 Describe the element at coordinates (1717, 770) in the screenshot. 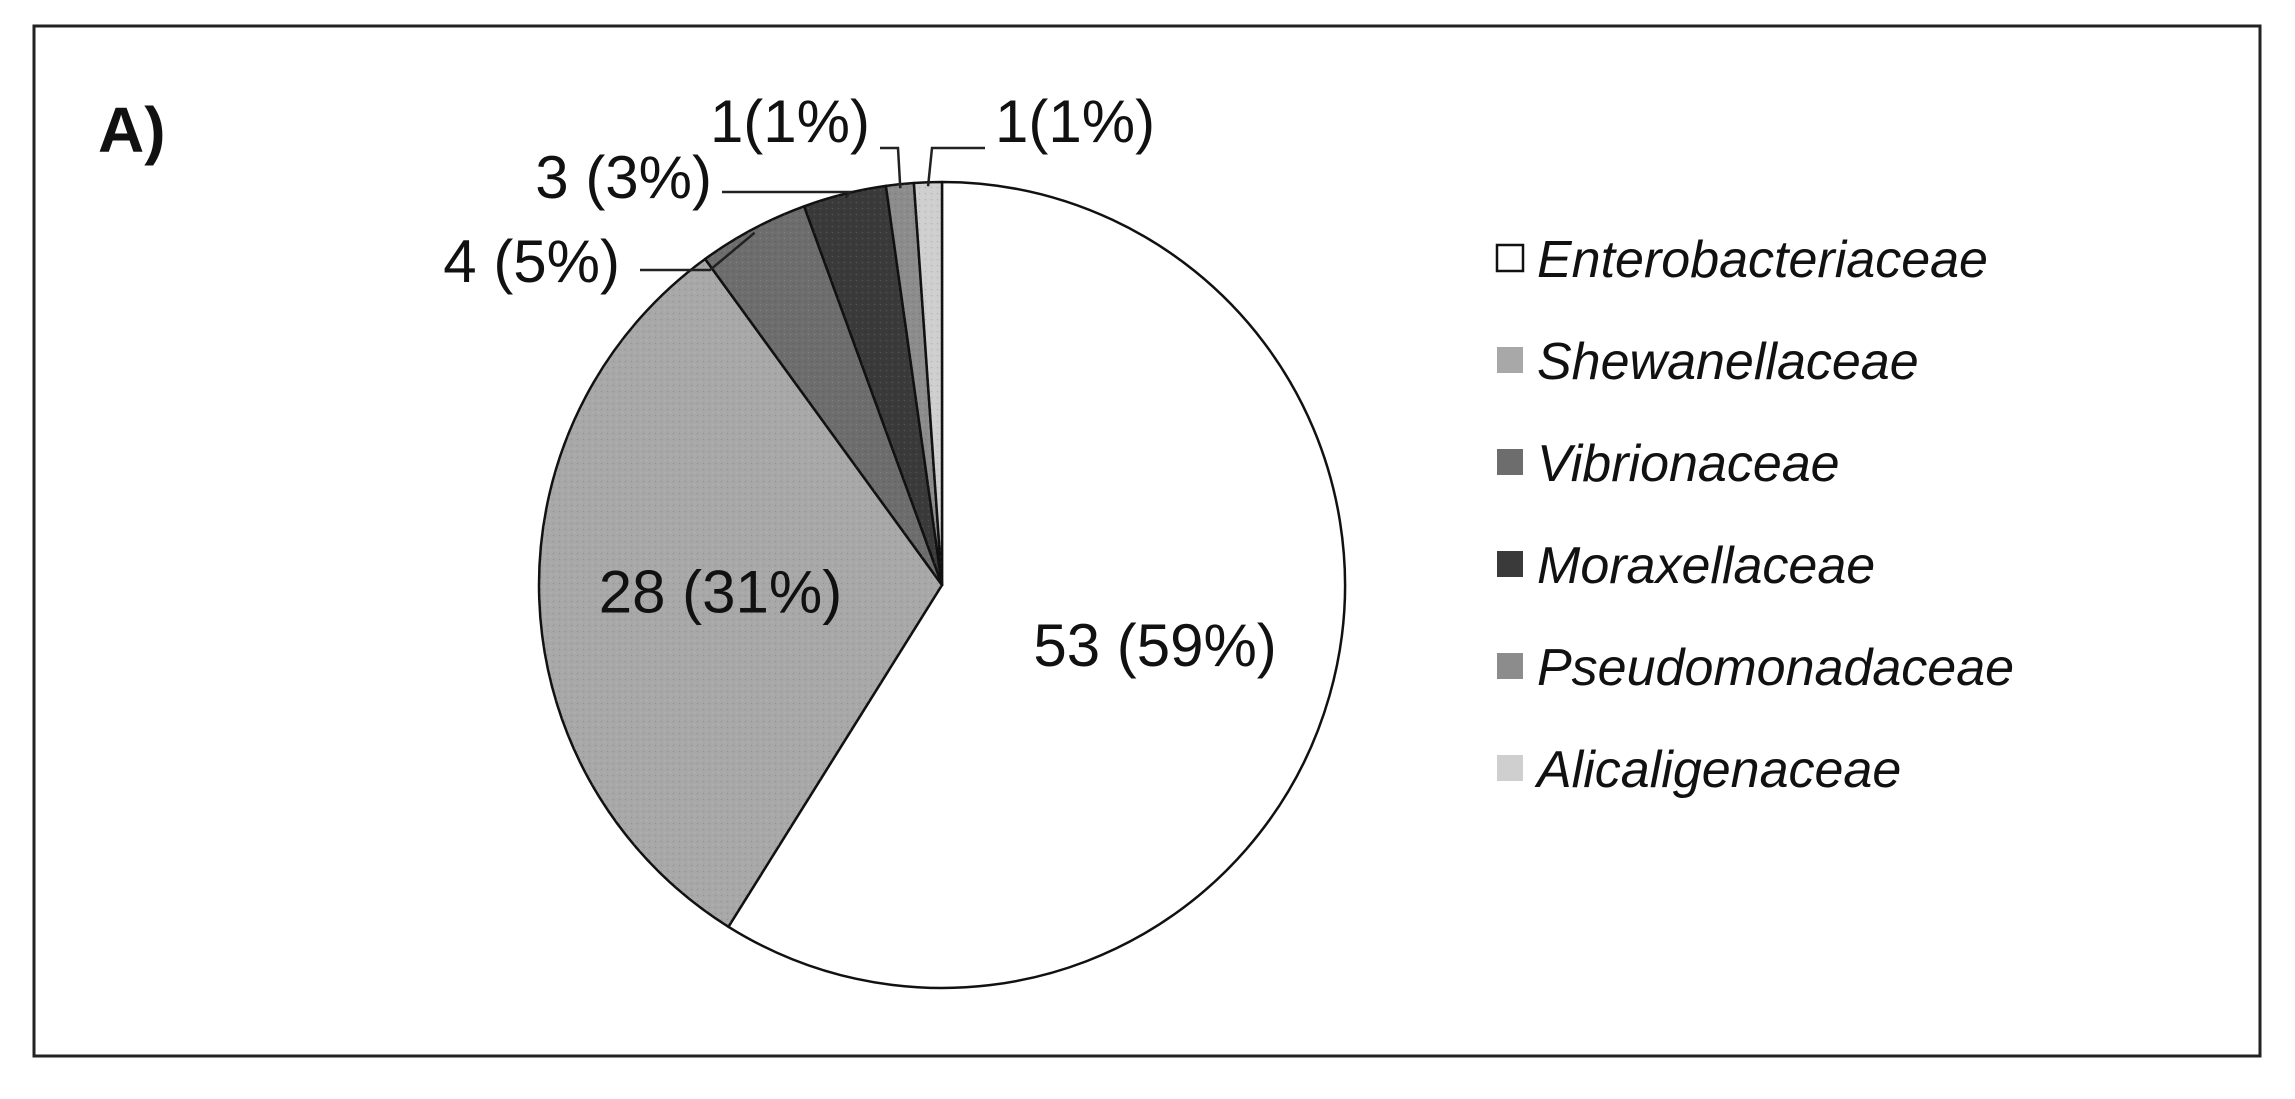

I see `legend-label-alicaligenaceae: Alicaligenaceae` at that location.